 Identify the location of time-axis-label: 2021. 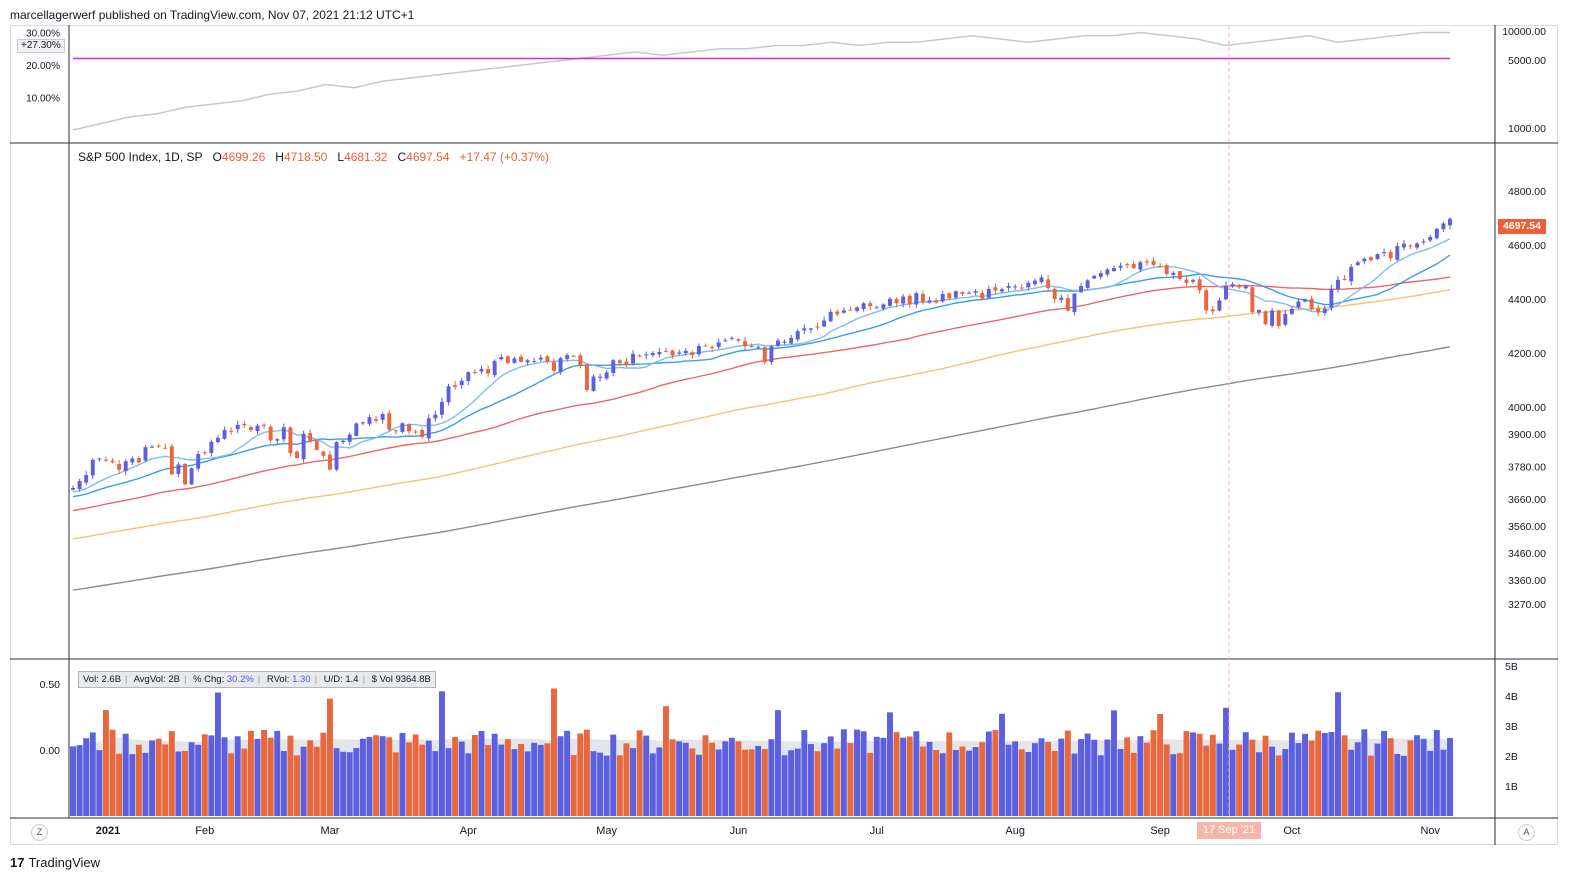
(108, 831).